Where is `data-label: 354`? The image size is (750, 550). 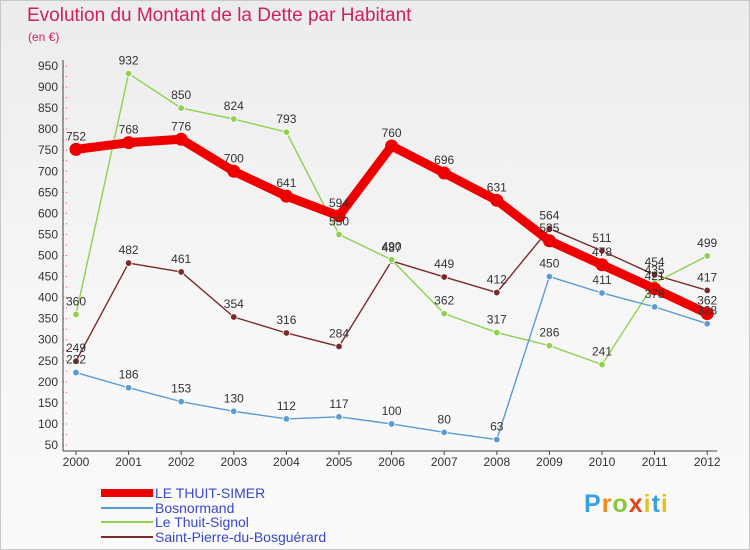
data-label: 354 is located at coordinates (234, 304).